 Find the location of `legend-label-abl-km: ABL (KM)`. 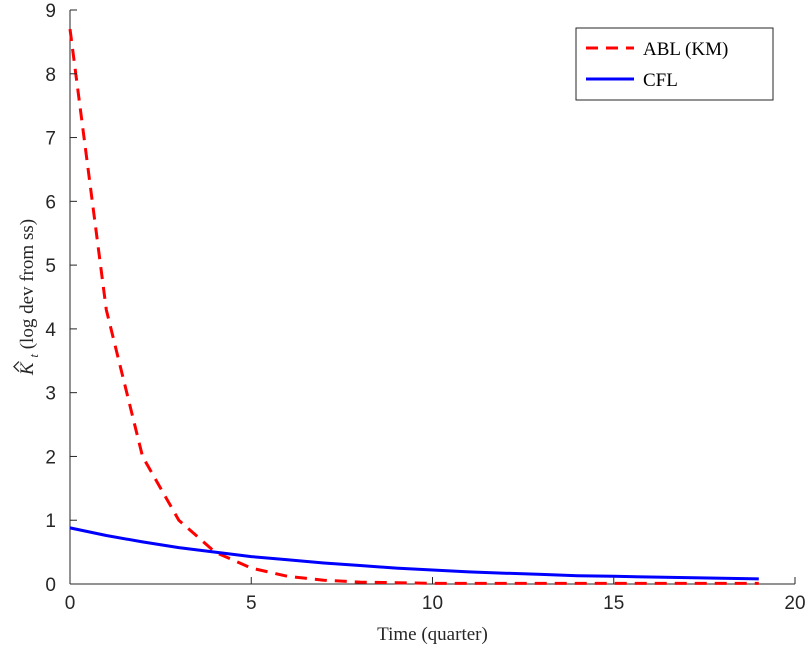

legend-label-abl-km: ABL (KM) is located at coordinates (685, 49).